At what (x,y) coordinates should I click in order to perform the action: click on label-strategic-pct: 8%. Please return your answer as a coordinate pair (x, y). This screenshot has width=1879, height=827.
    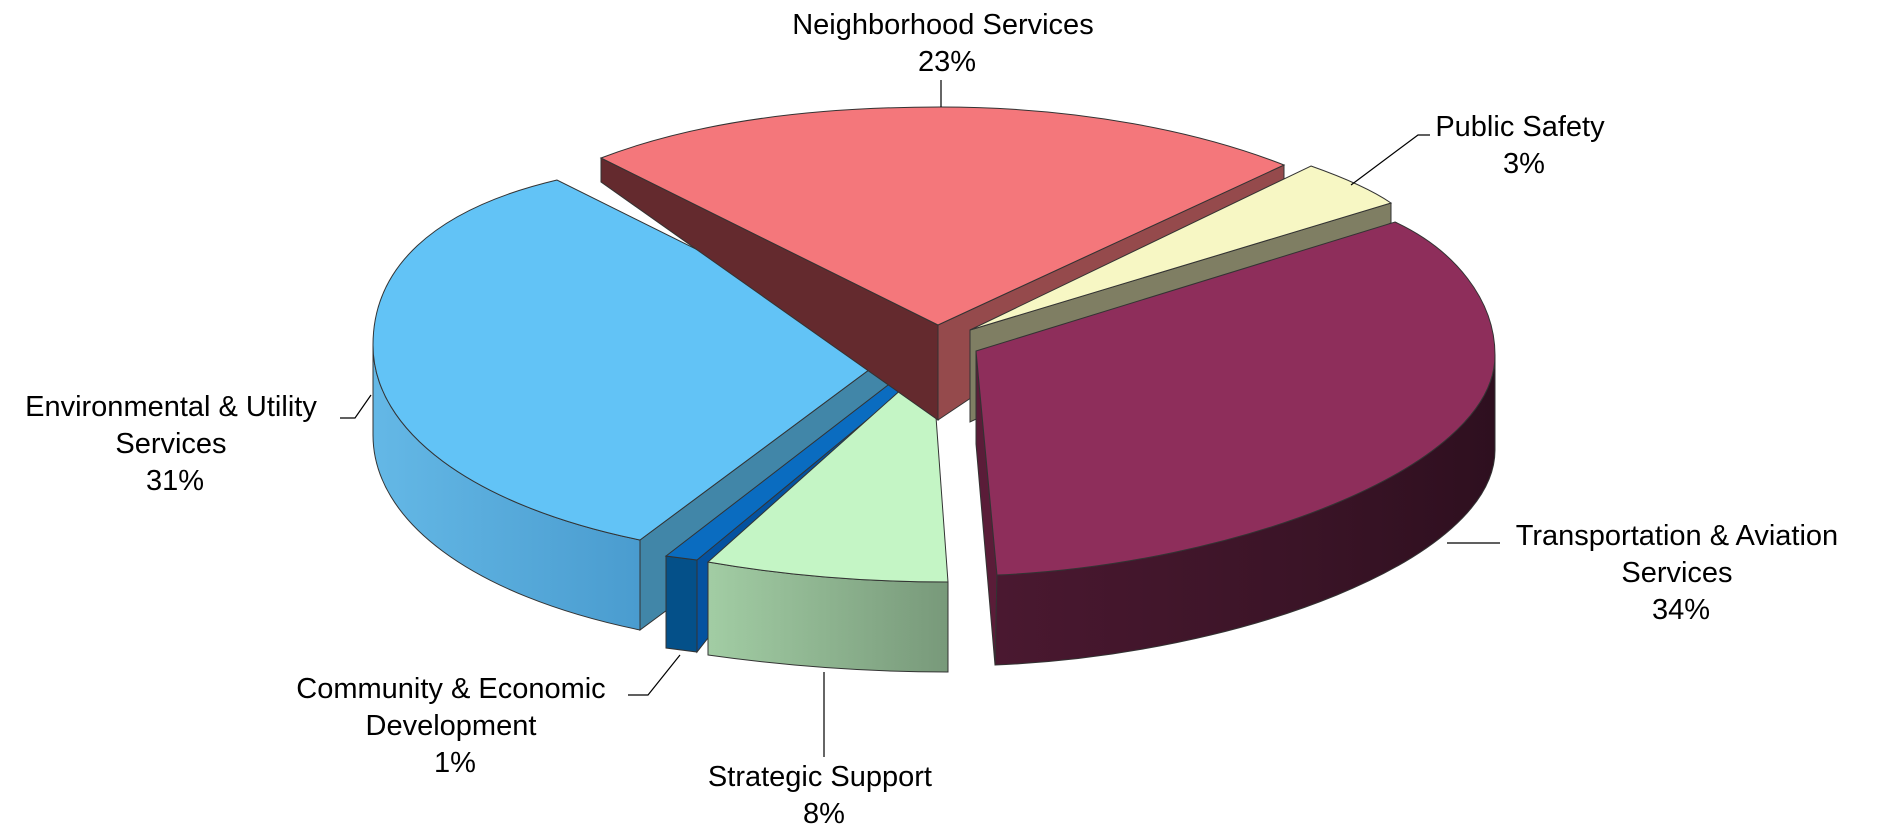
    Looking at the image, I should click on (824, 812).